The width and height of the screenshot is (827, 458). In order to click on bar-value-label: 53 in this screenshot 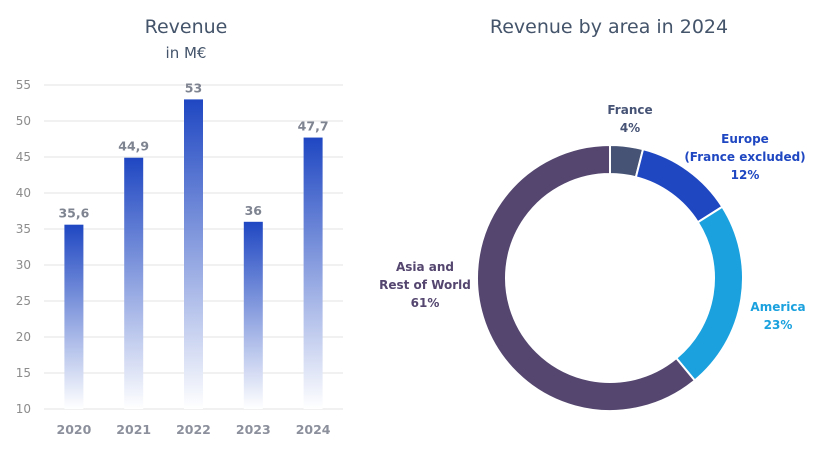, I will do `click(193, 87)`.